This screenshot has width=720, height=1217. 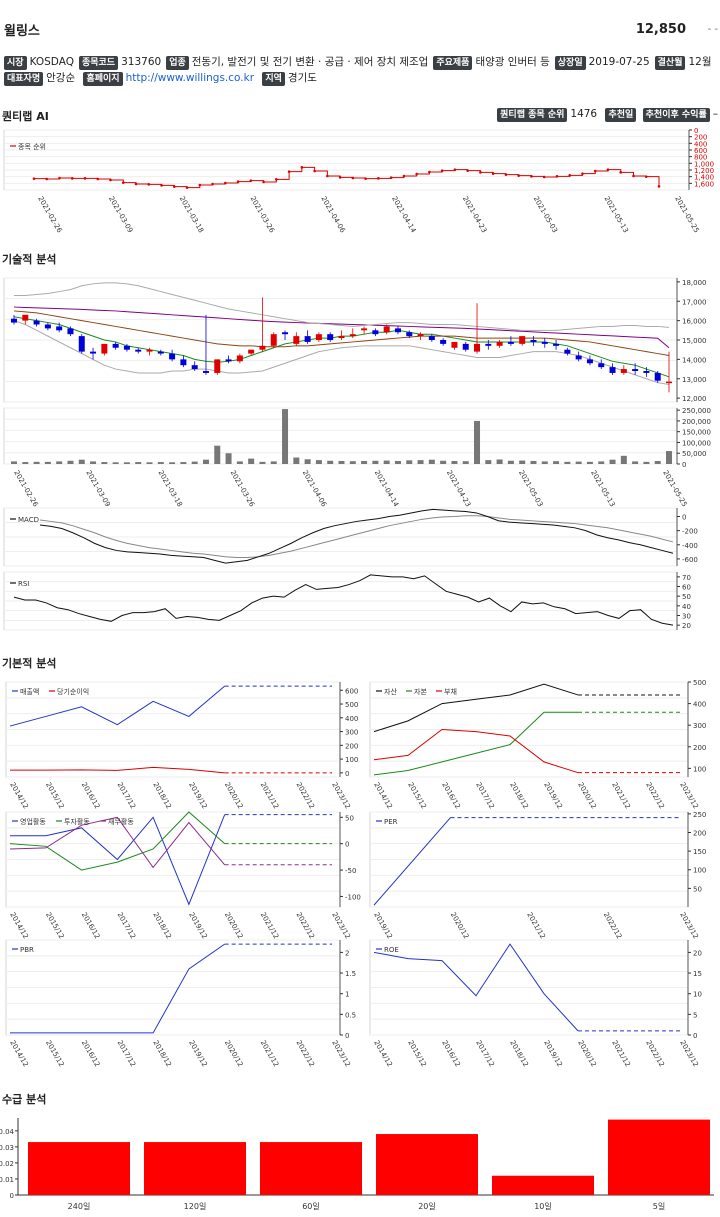 I want to click on roe-chart-xlabel: 2017/12, so click(x=484, y=1053).